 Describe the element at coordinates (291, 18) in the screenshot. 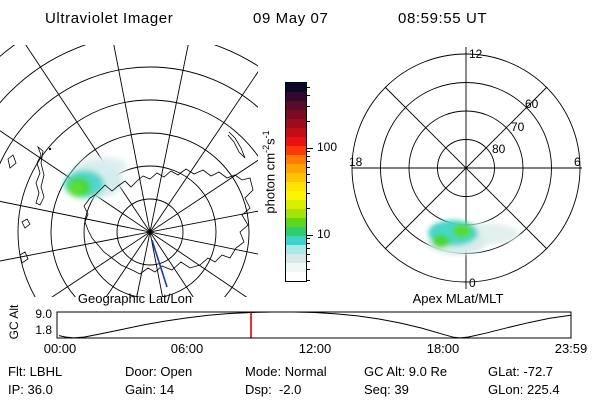

I see `date-label: 09 May 07` at that location.